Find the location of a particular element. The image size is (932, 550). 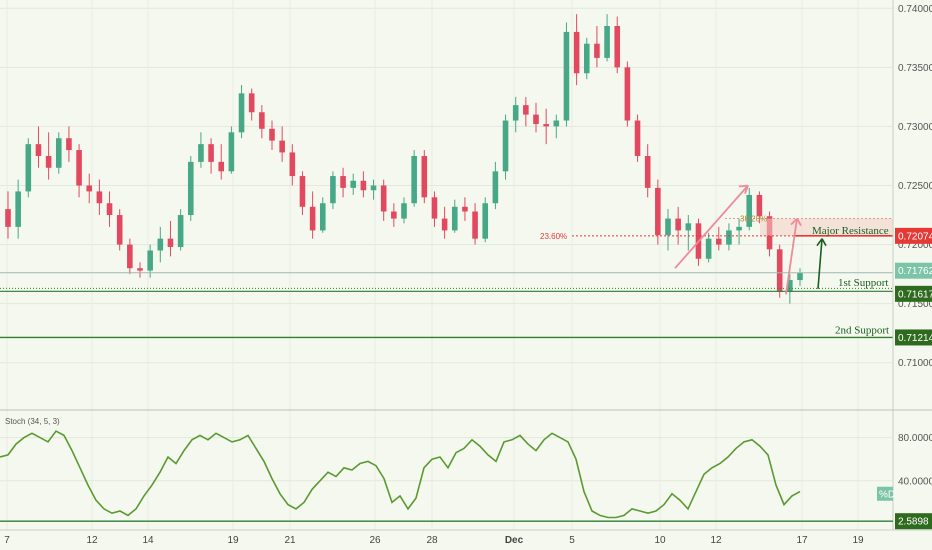

major-resistance-label: Major Resistance is located at coordinates (850, 231).